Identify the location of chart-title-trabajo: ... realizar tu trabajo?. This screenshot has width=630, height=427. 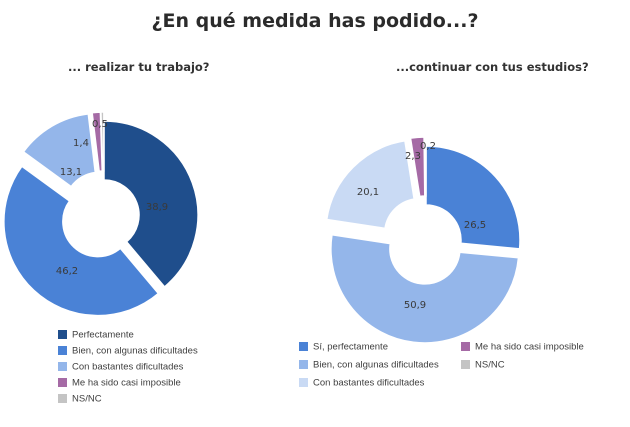
(139, 67).